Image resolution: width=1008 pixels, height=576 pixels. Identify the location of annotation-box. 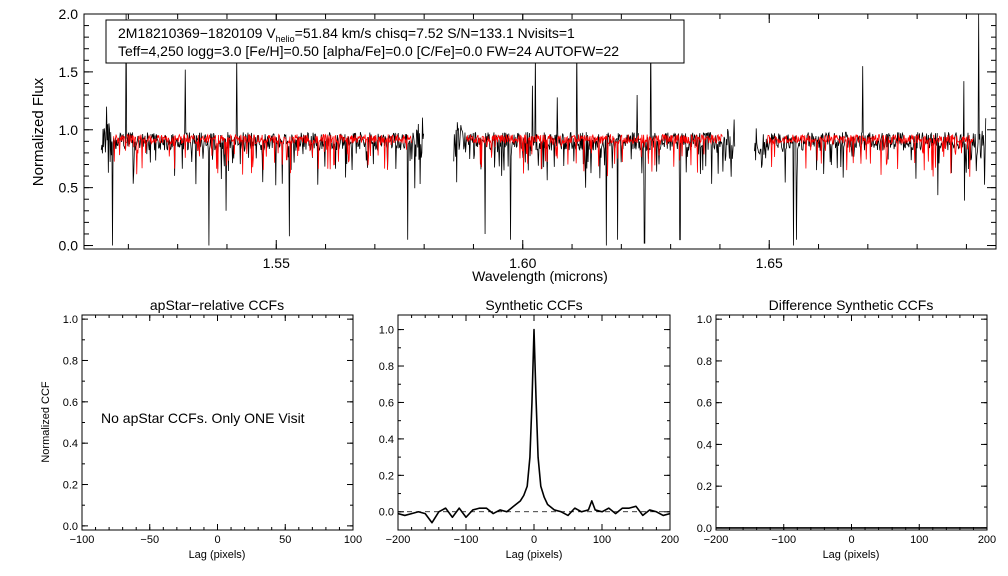
(395, 41).